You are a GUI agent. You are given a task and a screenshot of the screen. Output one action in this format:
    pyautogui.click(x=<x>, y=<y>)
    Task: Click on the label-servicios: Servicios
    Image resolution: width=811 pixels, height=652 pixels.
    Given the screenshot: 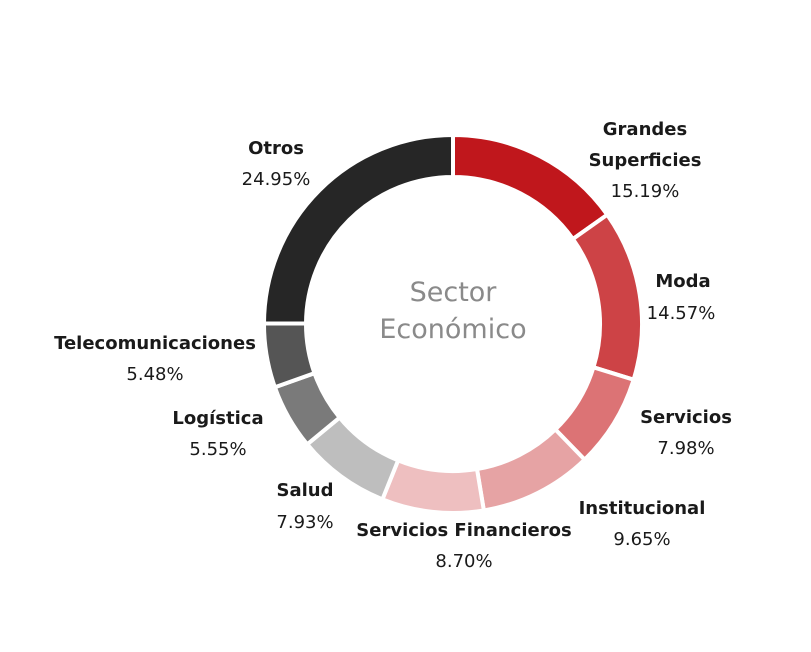 What is the action you would take?
    pyautogui.click(x=686, y=417)
    